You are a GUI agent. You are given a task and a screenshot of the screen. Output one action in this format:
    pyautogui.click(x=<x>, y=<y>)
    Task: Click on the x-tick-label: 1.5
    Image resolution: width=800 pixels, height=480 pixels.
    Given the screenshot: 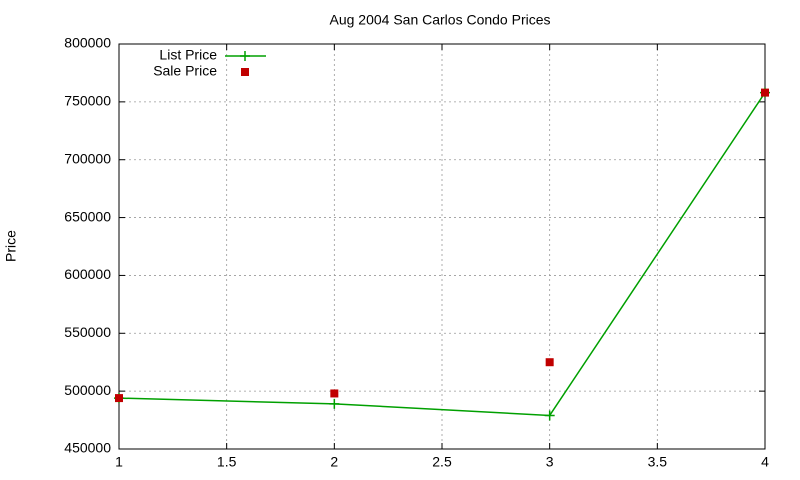 What is the action you would take?
    pyautogui.click(x=227, y=462)
    